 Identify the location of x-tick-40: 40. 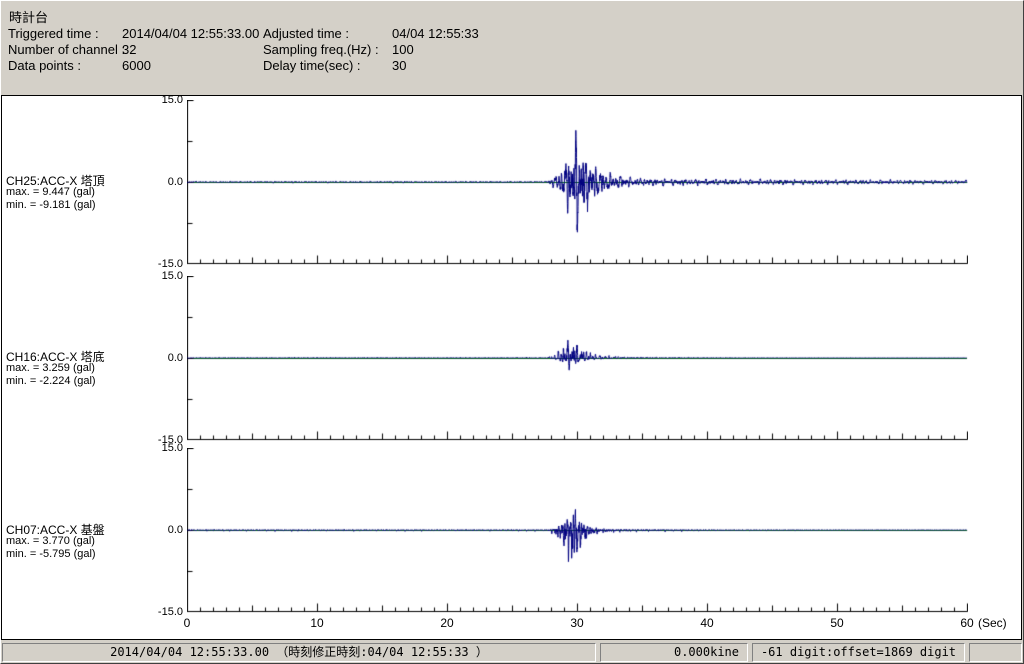
(707, 623).